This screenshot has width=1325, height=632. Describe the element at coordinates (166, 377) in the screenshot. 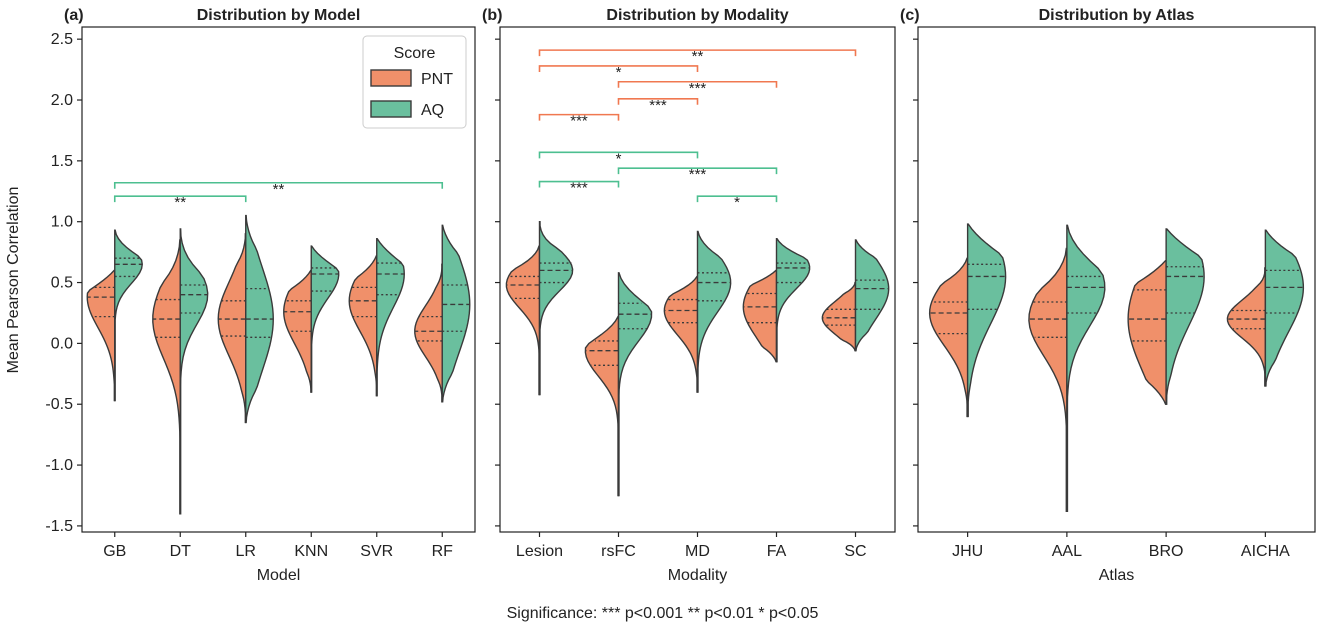

I see `violin-pnt-dt` at that location.